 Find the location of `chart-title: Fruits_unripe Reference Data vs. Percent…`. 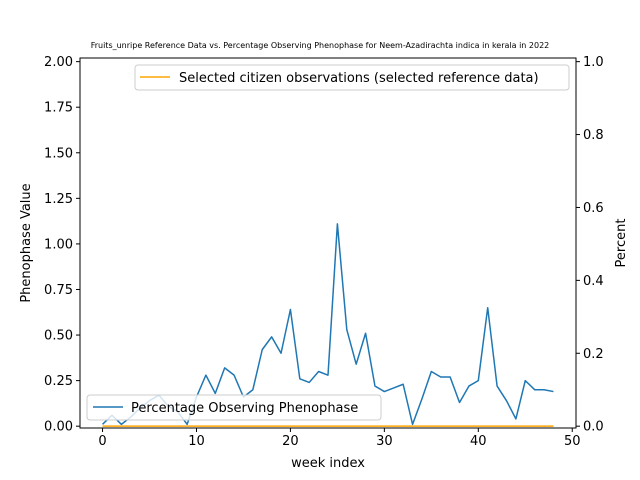

chart-title: Fruits_unripe Reference Data vs. Percent… is located at coordinates (320, 45).